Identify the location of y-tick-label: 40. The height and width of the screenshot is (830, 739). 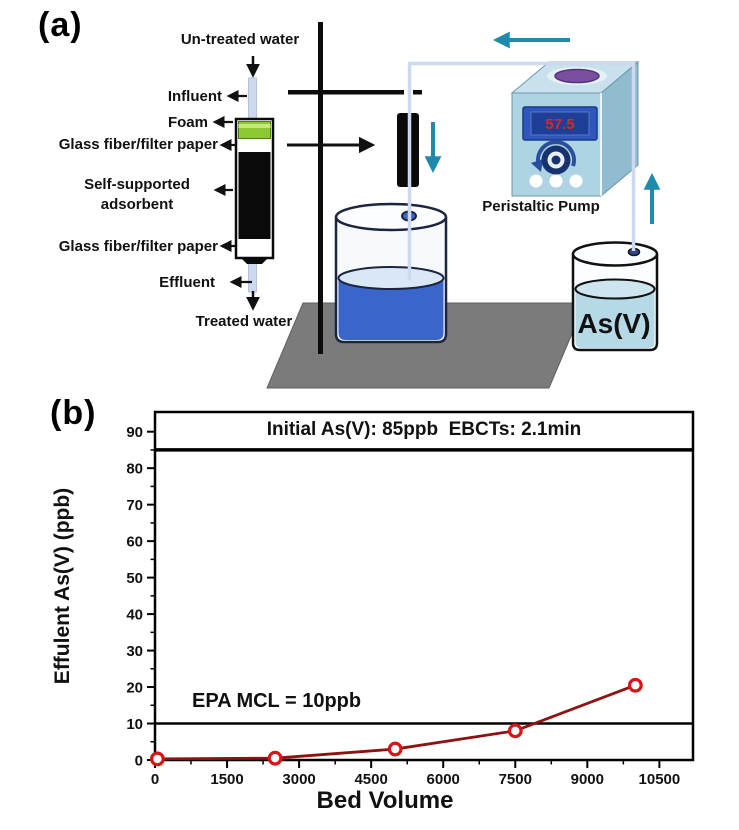
(134, 615).